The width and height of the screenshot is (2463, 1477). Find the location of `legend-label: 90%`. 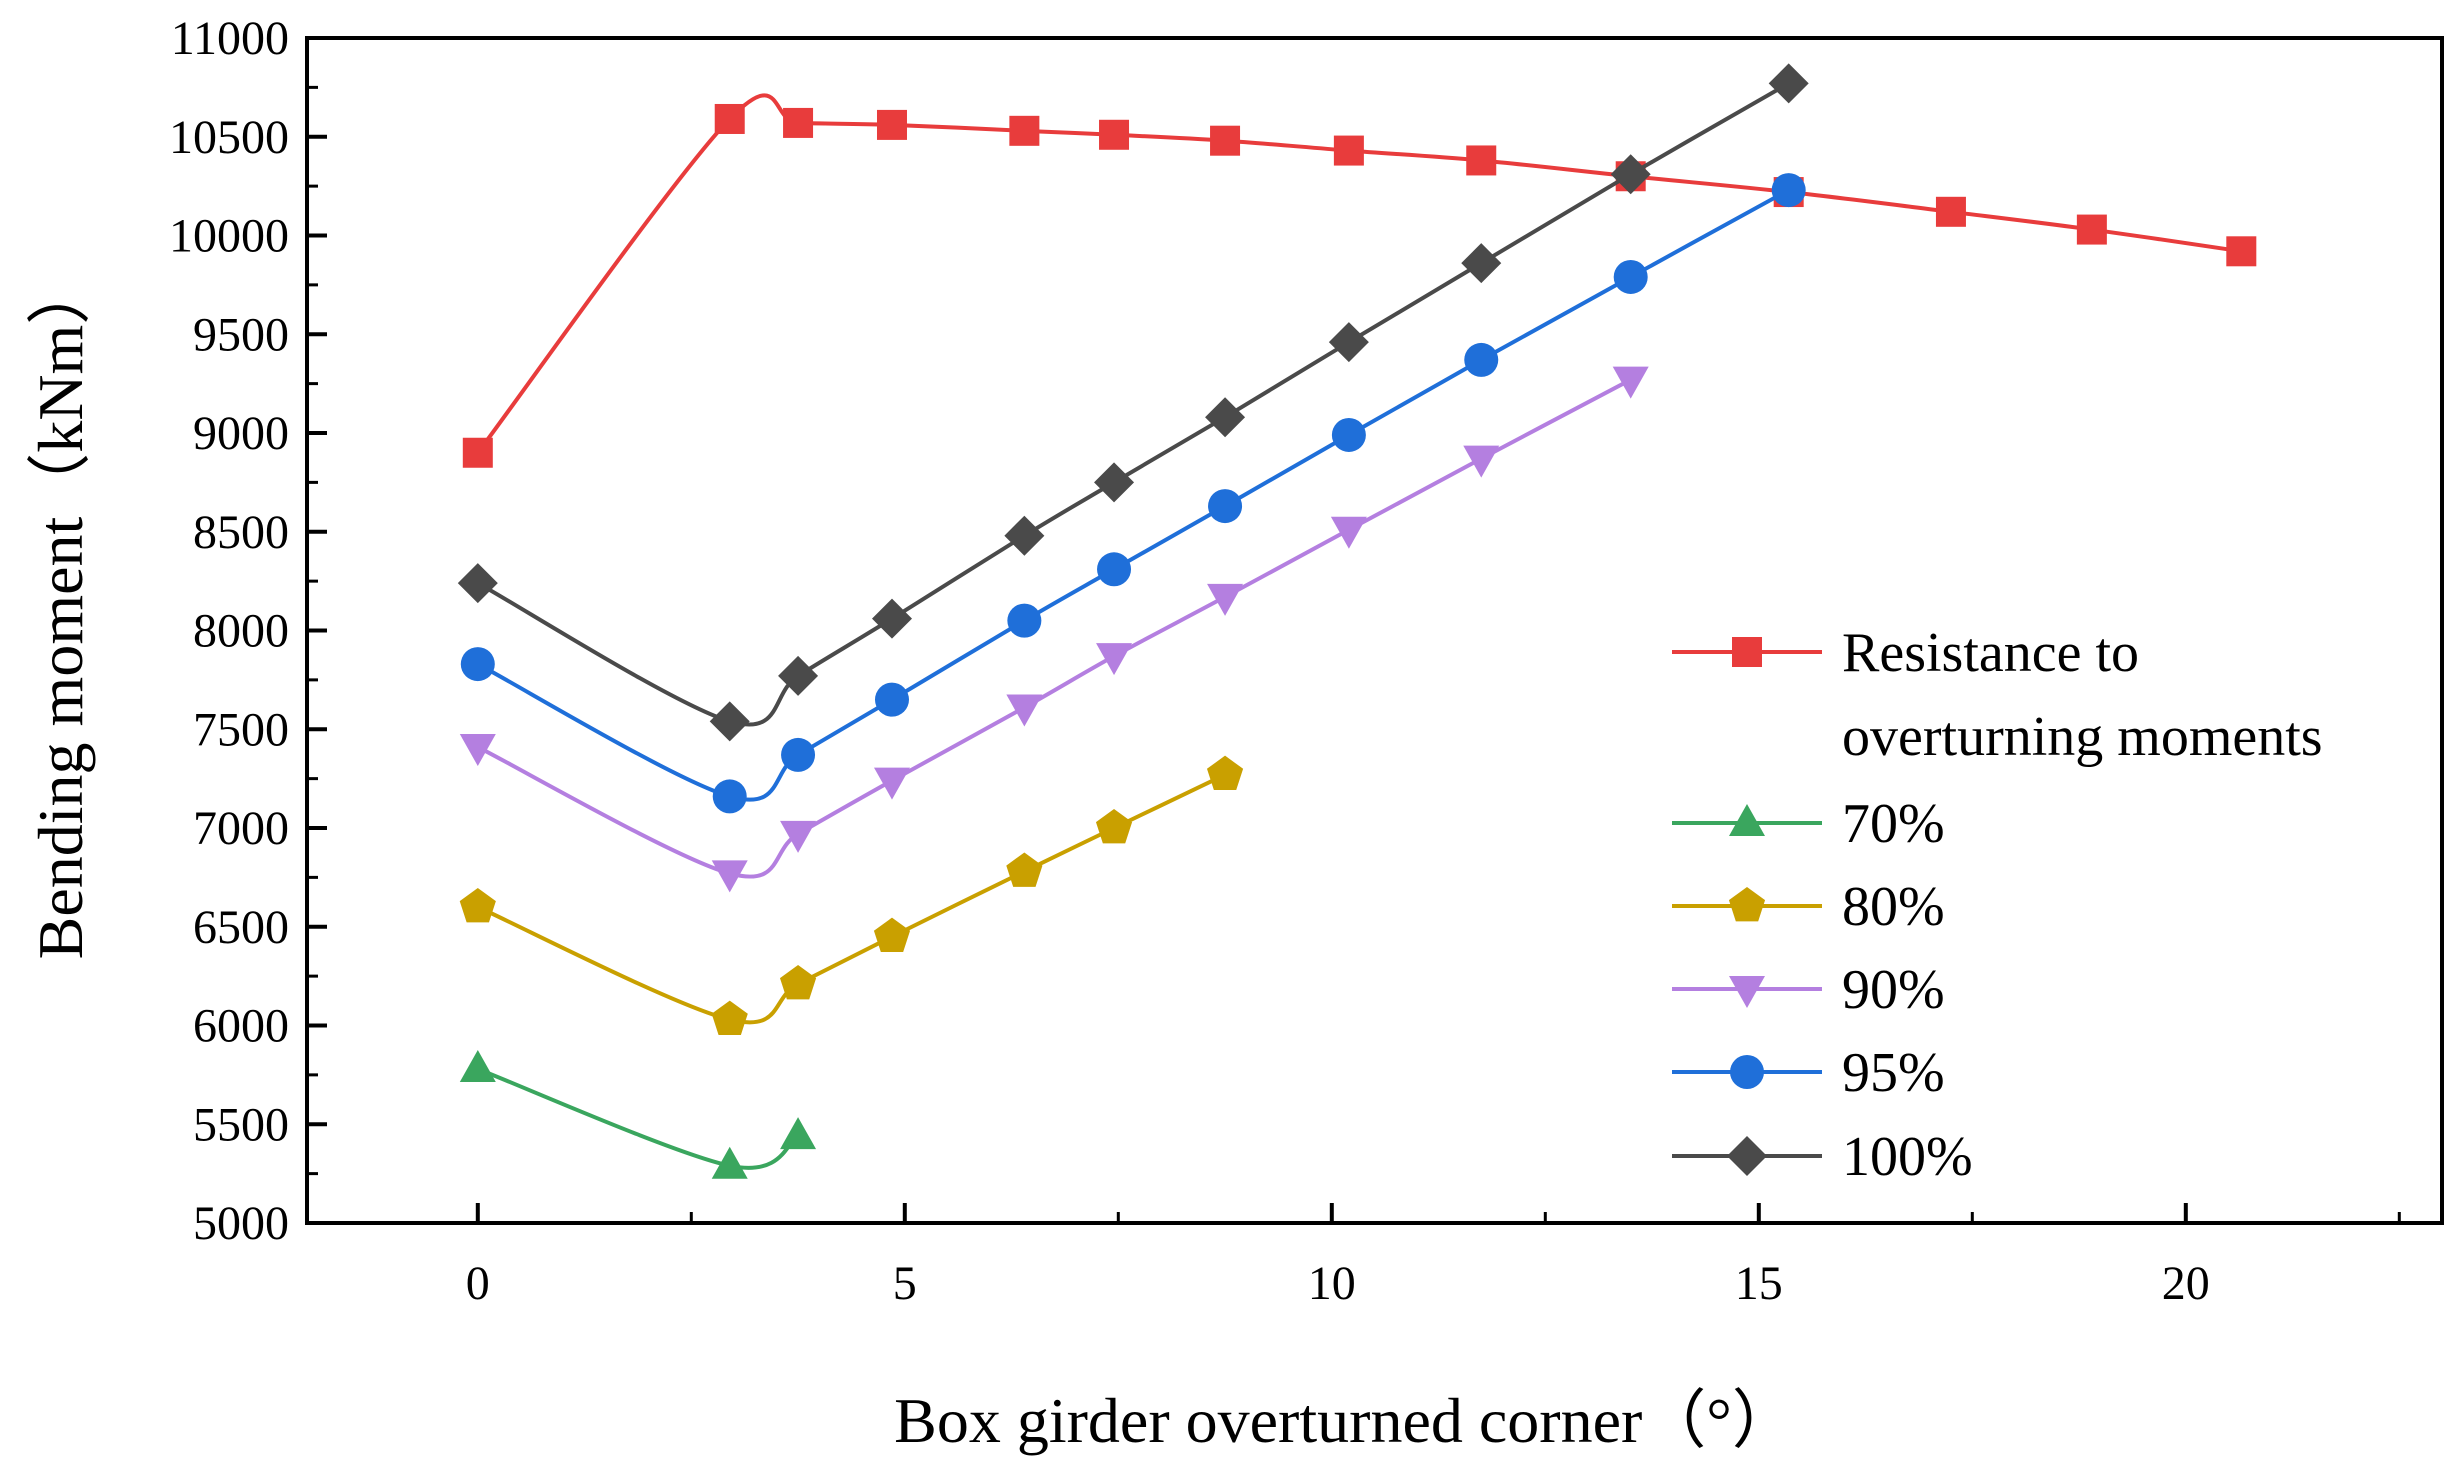

legend-label: 90% is located at coordinates (1893, 990).